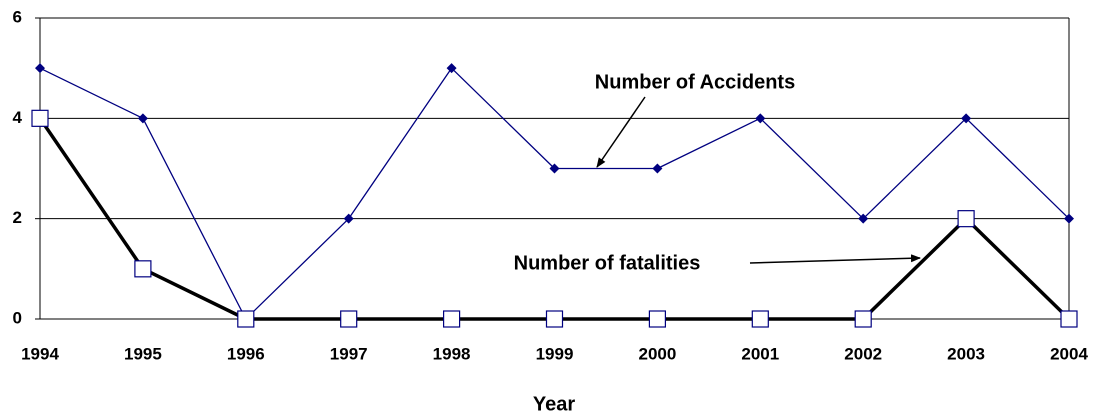 The height and width of the screenshot is (419, 1100). Describe the element at coordinates (40, 353) in the screenshot. I see `x-tick-label: 1994` at that location.